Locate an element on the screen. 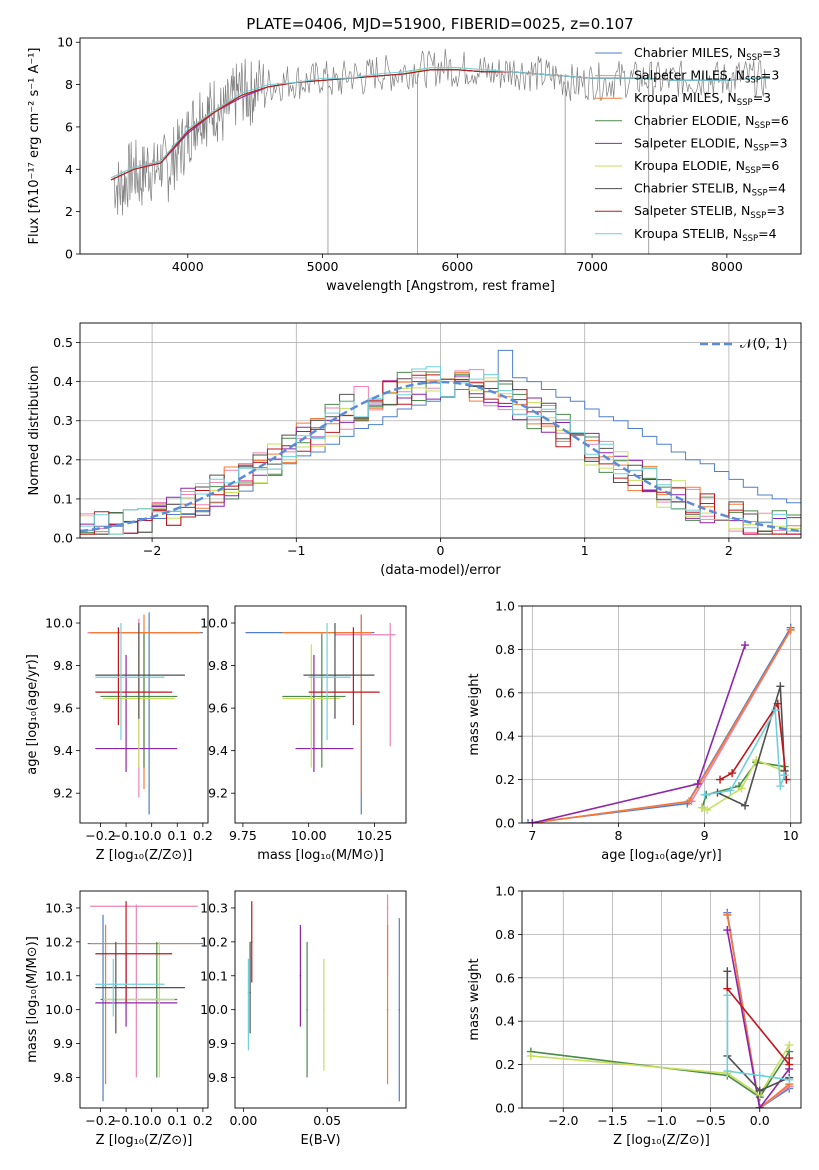 The width and height of the screenshot is (819, 1170). x-tick-label: 4000 is located at coordinates (188, 266).